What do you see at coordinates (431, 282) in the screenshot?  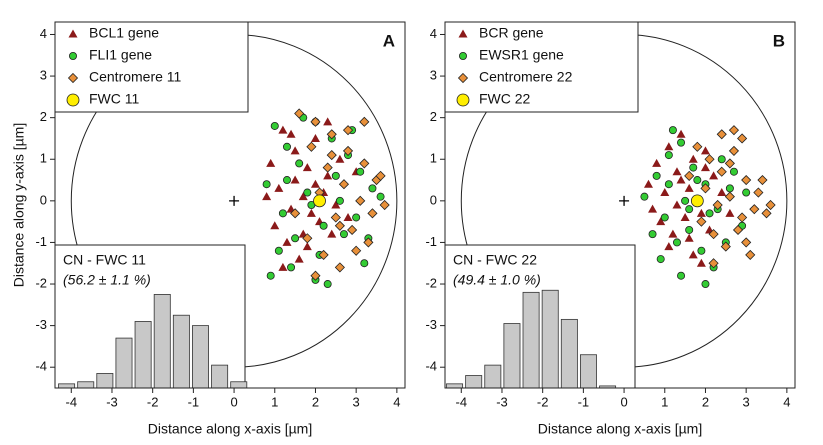 I see `y-tick-label: -2` at bounding box center [431, 282].